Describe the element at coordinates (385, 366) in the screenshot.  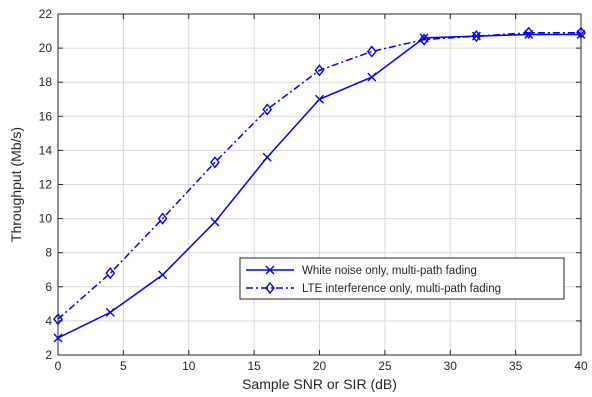
I see `x-tick-label: 25` at that location.